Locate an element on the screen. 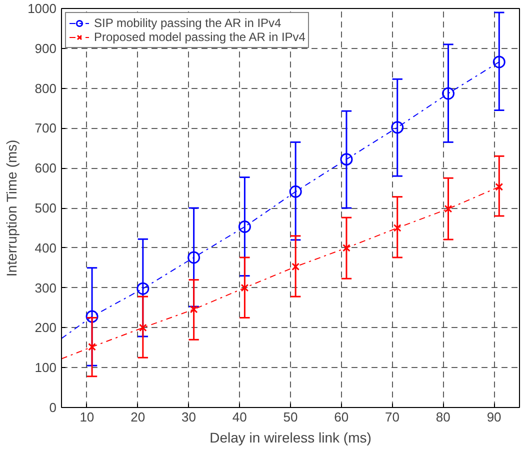  x-tick-label: 20 is located at coordinates (138, 417).